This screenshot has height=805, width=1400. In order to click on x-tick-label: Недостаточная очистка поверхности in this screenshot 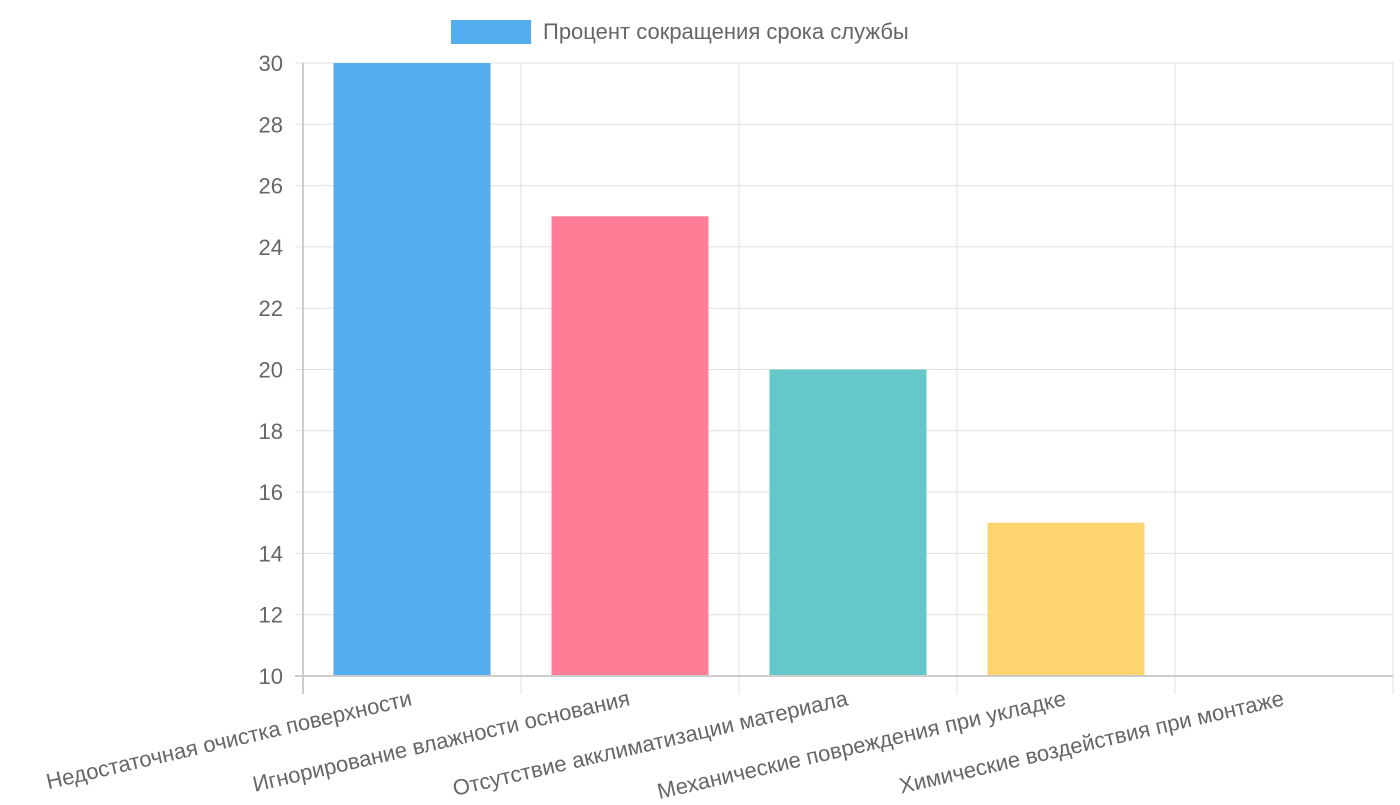, I will do `click(229, 740)`.